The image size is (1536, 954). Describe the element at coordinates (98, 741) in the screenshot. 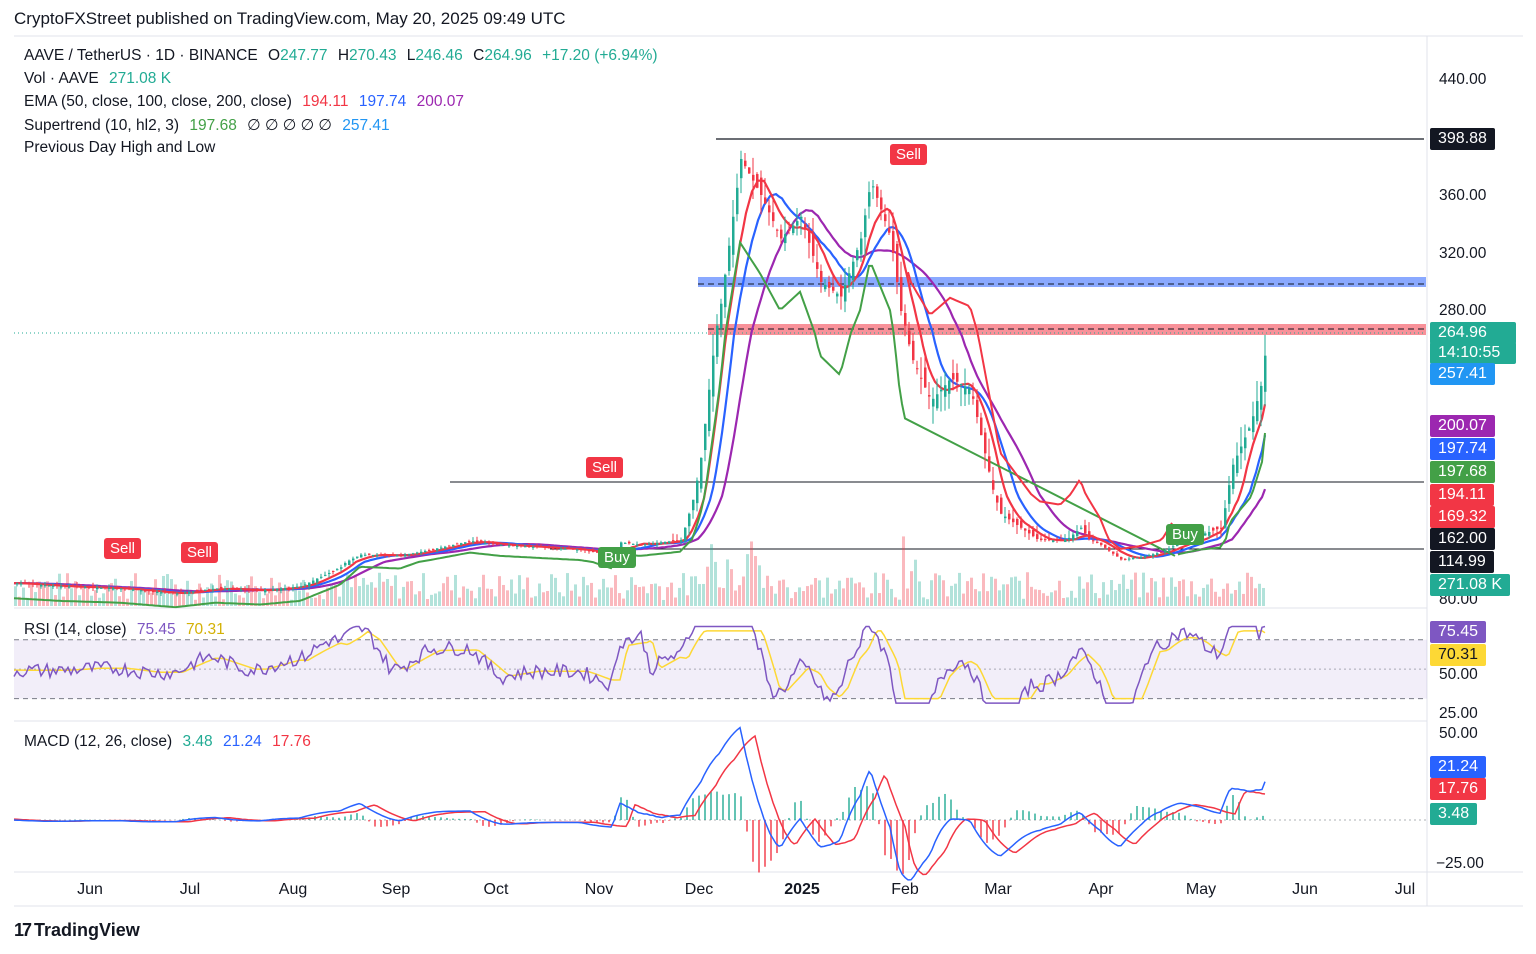

I see `macd-label: MACD (12, 26, close)` at that location.